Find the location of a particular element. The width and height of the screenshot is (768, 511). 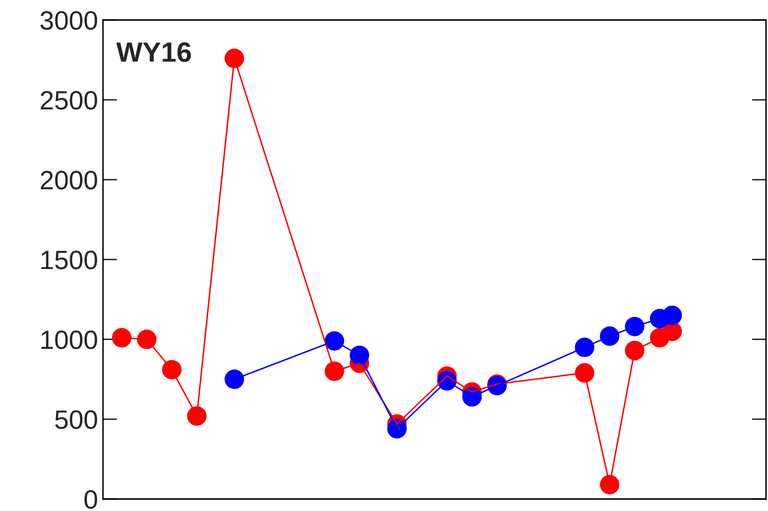

y-tick-label: 1000 is located at coordinates (69, 340).